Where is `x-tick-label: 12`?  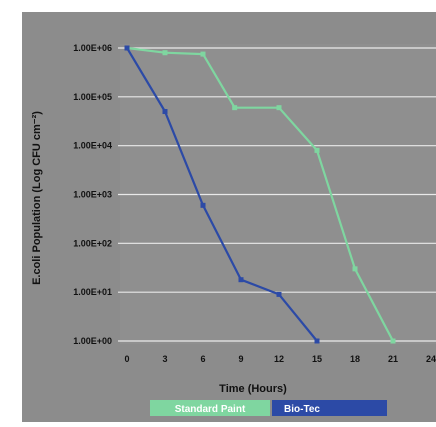
x-tick-label: 12 is located at coordinates (279, 359).